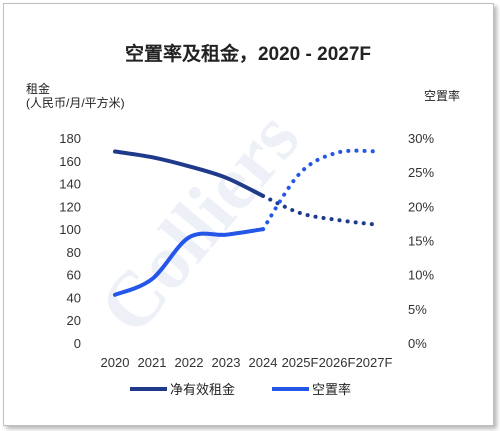 The image size is (500, 431). Describe the element at coordinates (247, 362) in the screenshot. I see `x-ticks: 2020 2021 2022 2023 2024 2025F 2026F 2027F` at that location.